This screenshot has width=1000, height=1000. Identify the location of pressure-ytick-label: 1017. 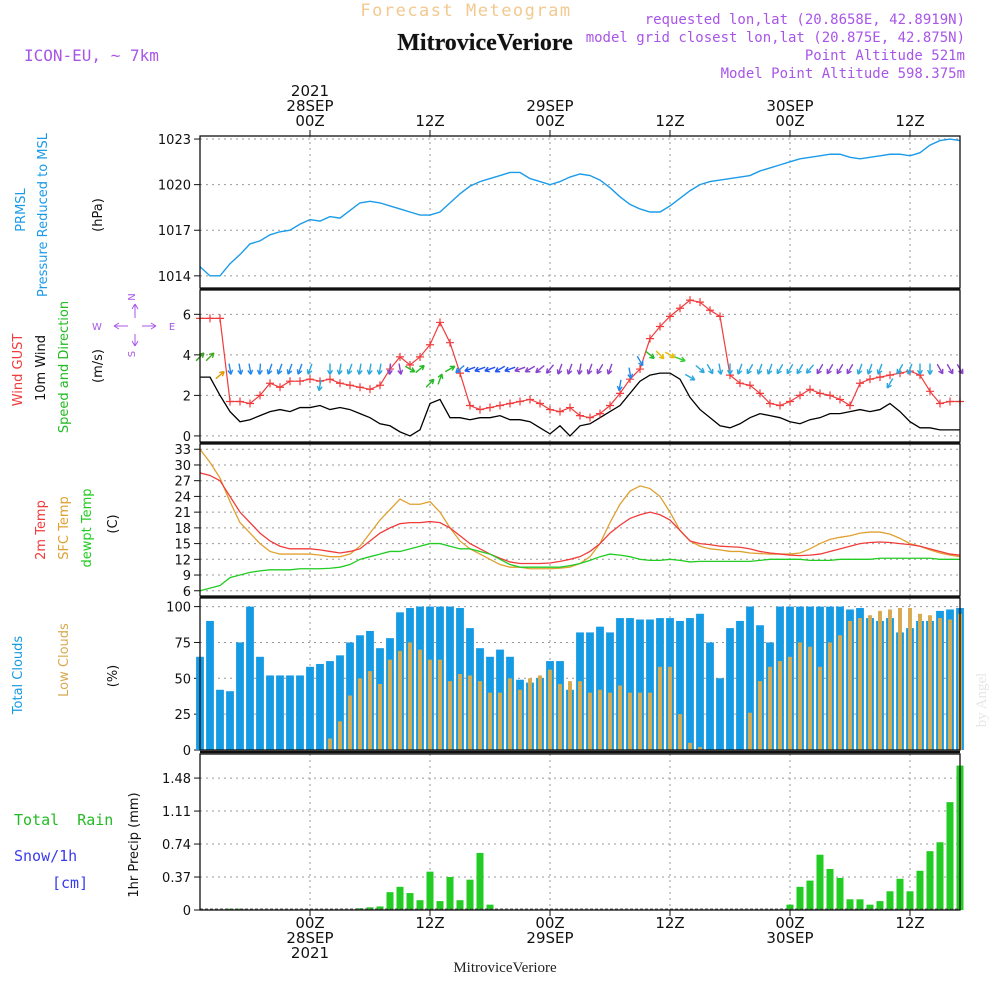
(174, 231).